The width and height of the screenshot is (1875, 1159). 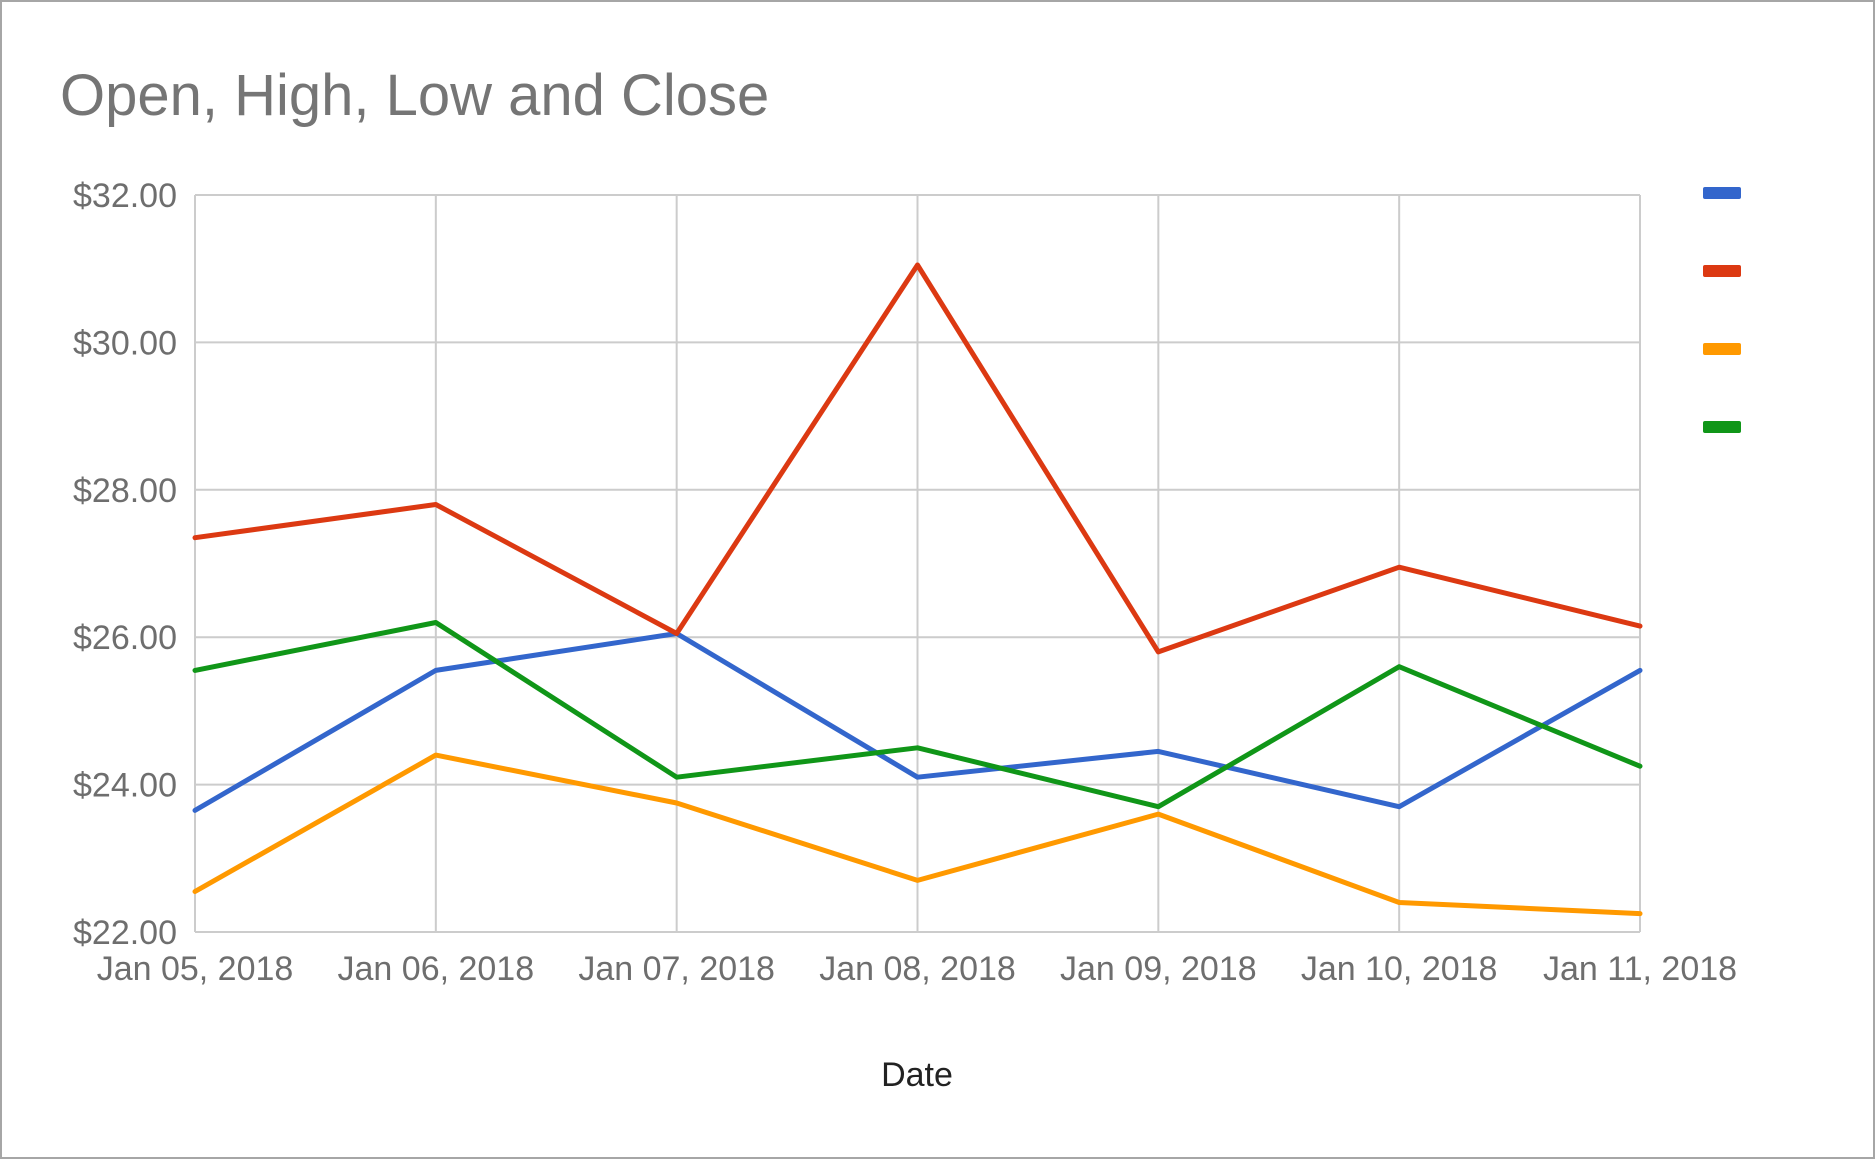 I want to click on y-tick-label: $26.00, so click(x=125, y=638).